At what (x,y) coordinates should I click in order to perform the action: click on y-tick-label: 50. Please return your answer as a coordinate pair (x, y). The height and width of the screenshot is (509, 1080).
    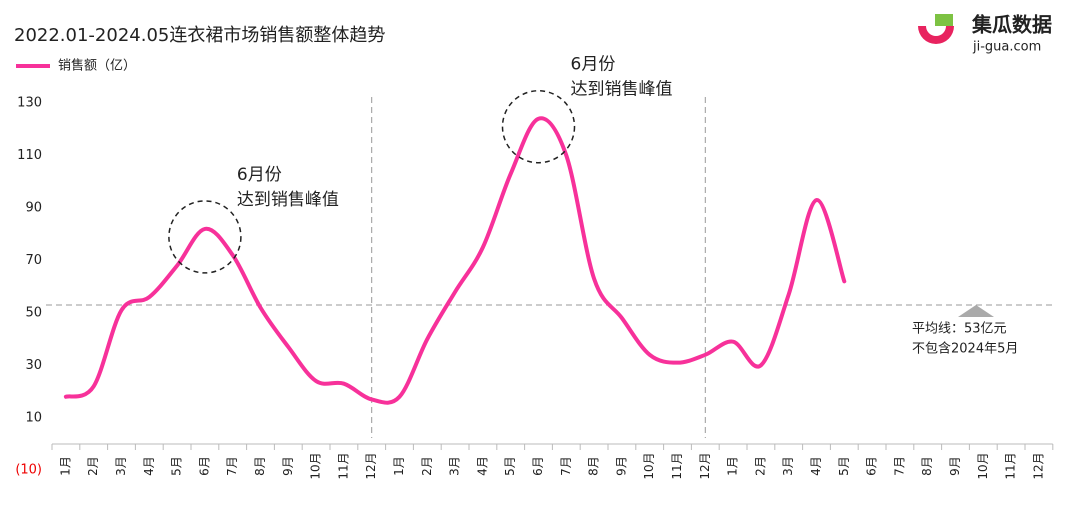
    Looking at the image, I should click on (33, 312).